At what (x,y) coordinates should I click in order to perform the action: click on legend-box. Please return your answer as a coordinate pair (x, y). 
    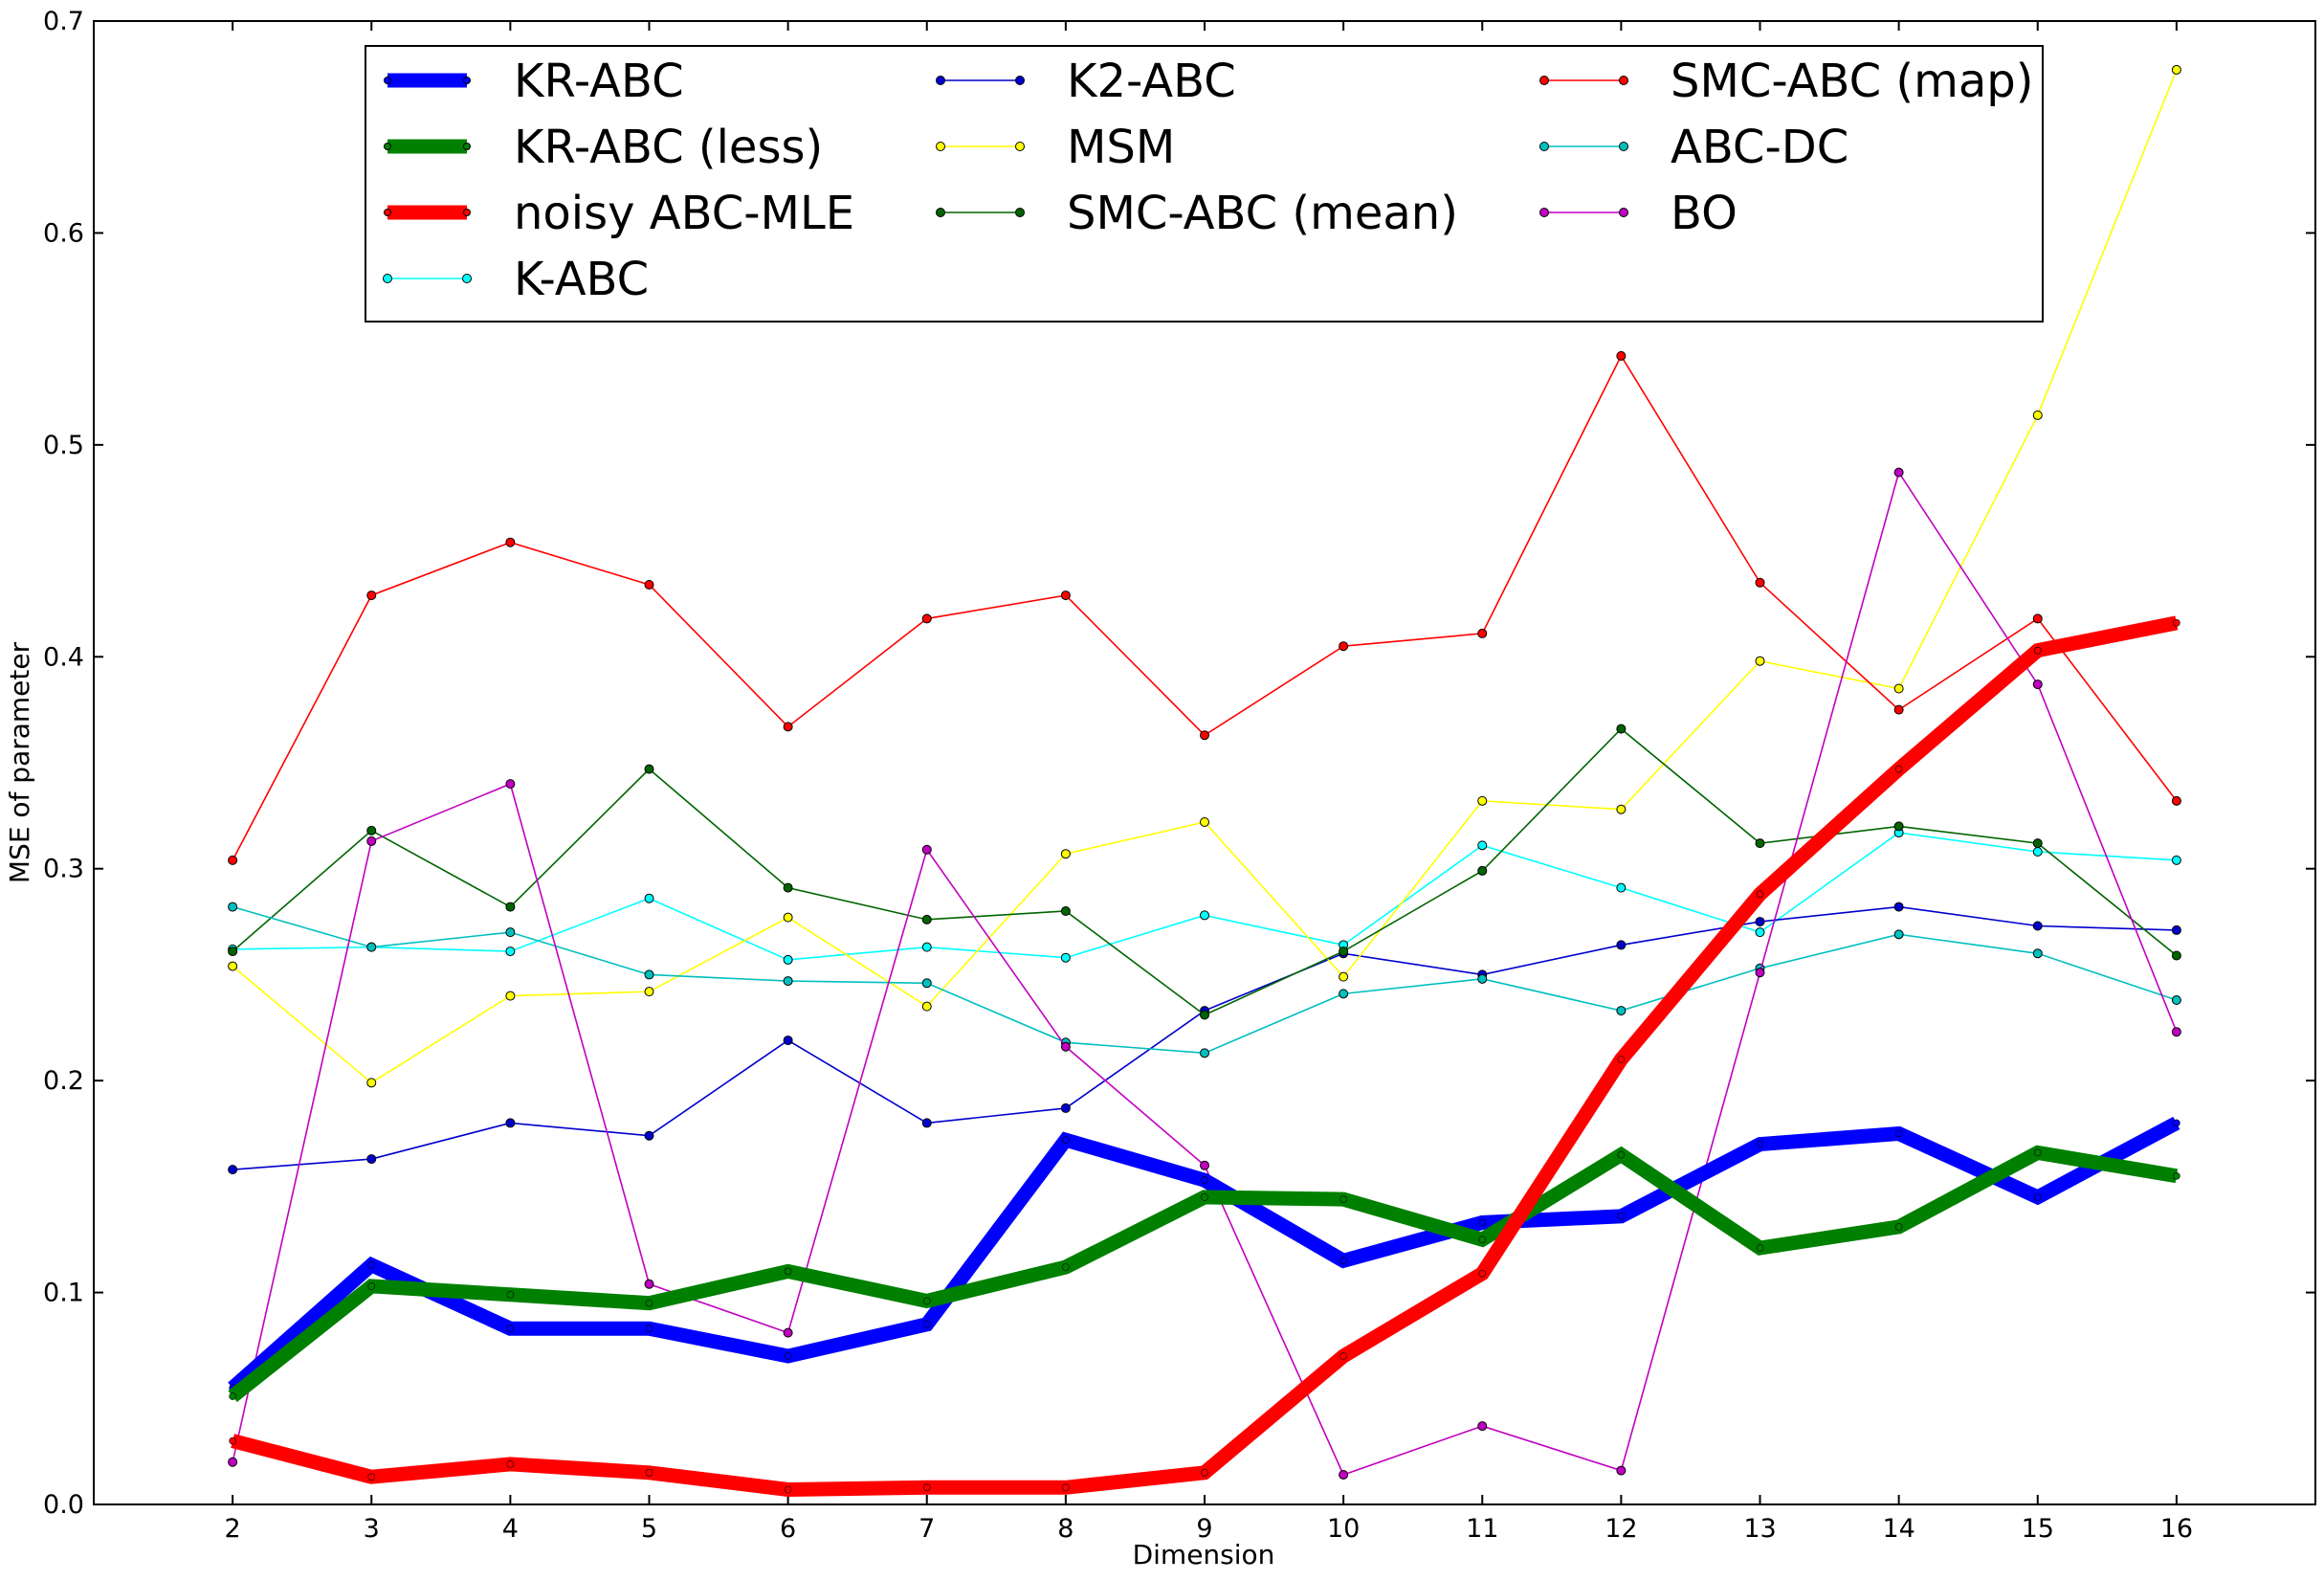
    Looking at the image, I should click on (1204, 184).